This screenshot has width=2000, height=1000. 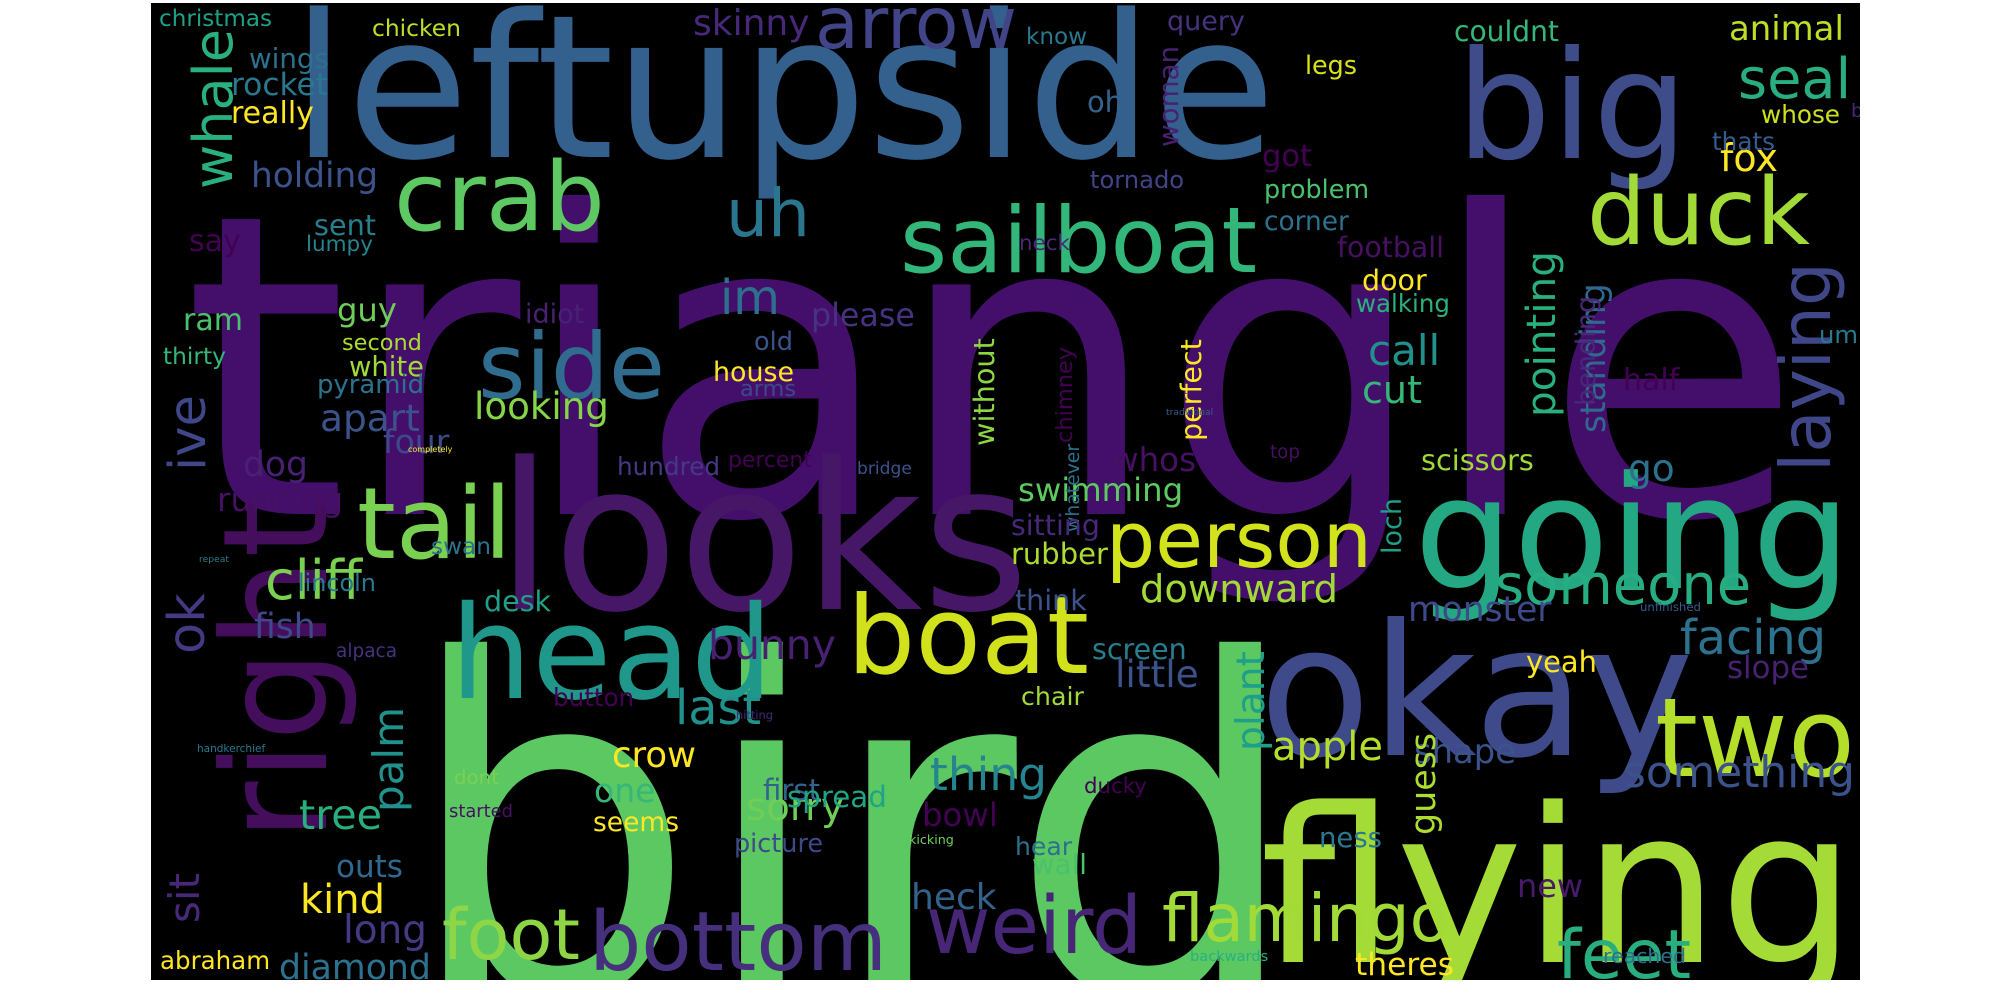 I want to click on cloud-word: think, so click(x=1051, y=600).